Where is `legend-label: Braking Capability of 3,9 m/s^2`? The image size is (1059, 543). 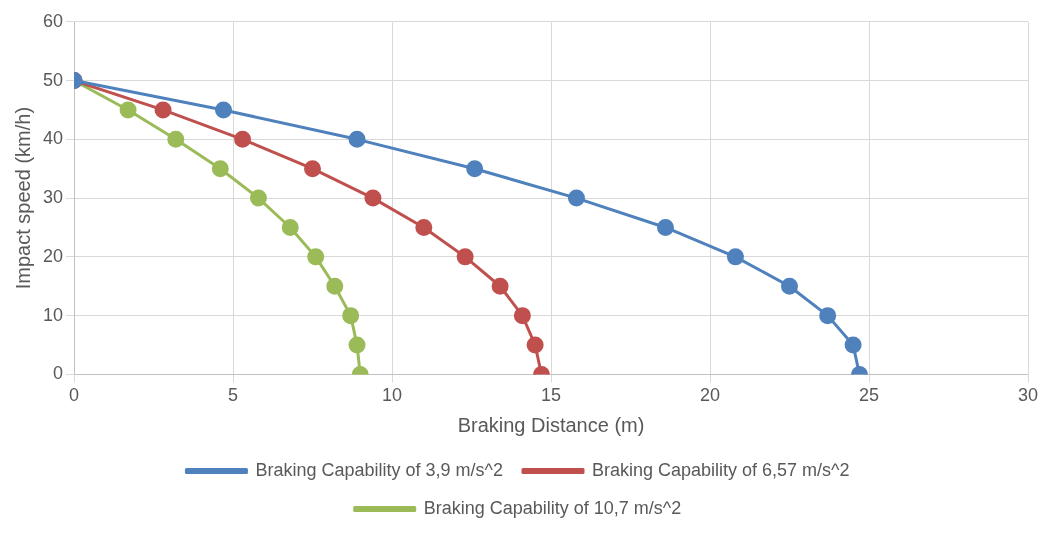
legend-label: Braking Capability of 3,9 m/s^2 is located at coordinates (379, 469).